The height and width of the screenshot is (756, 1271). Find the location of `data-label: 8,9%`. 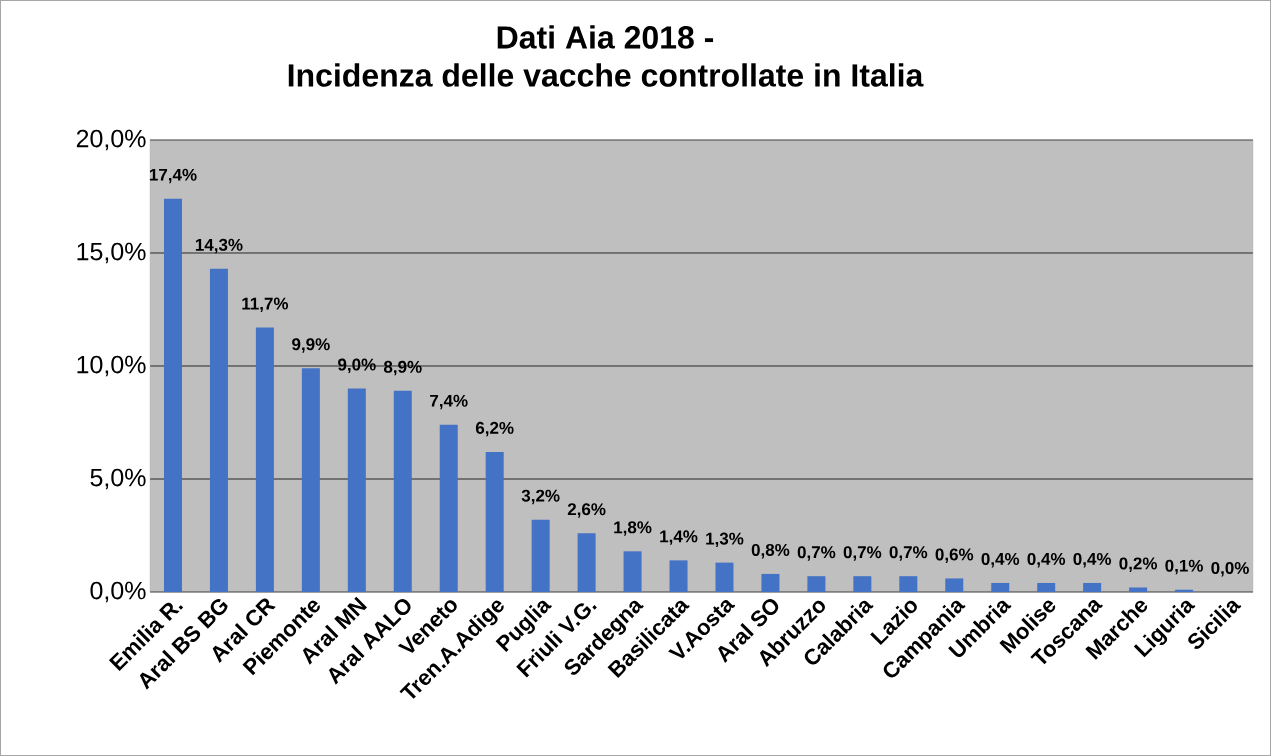

data-label: 8,9% is located at coordinates (402, 368).